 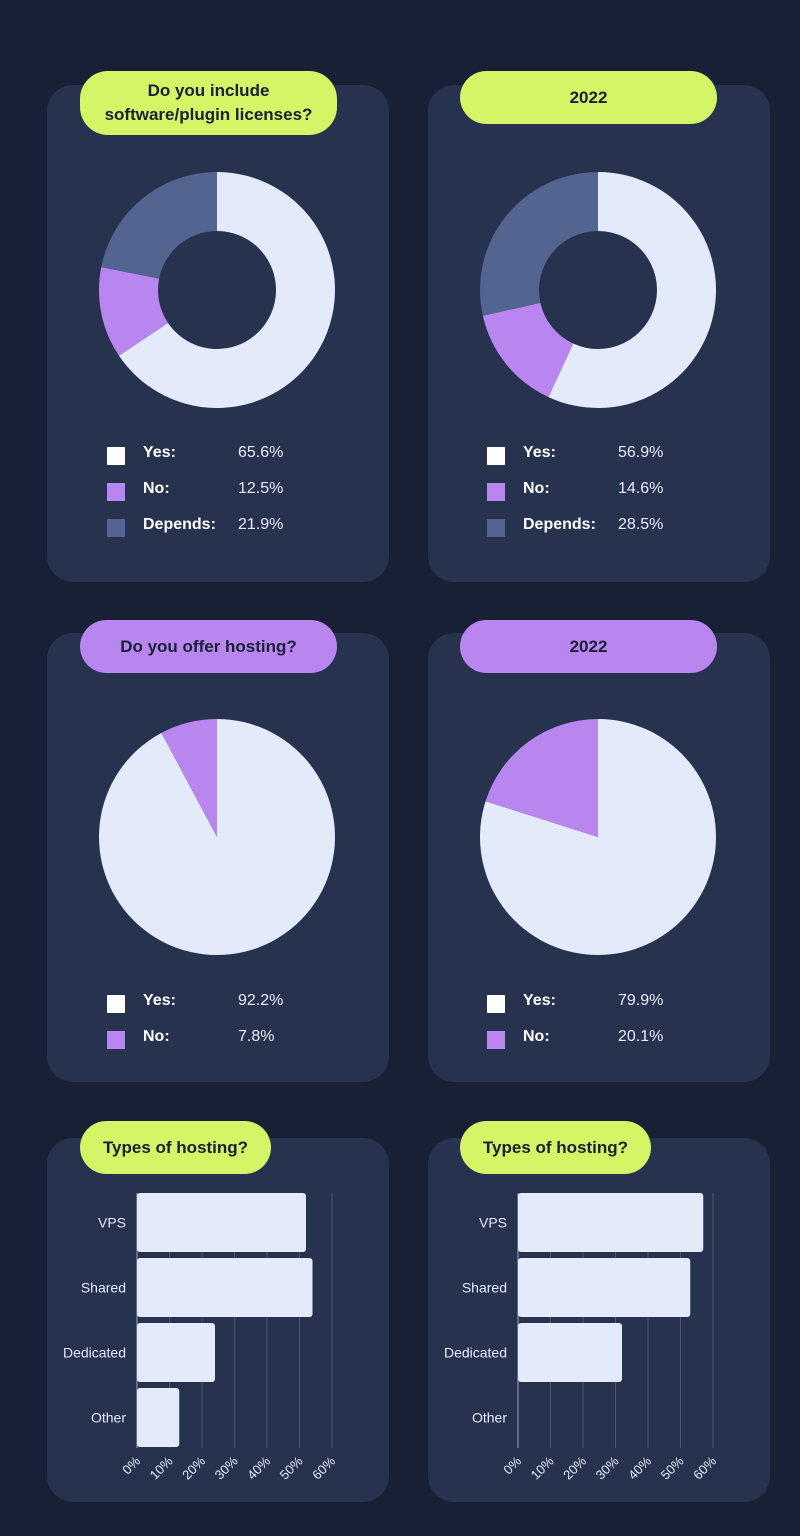 What do you see at coordinates (597, 1010) in the screenshot?
I see `legend-row: Yes: 79.9%` at bounding box center [597, 1010].